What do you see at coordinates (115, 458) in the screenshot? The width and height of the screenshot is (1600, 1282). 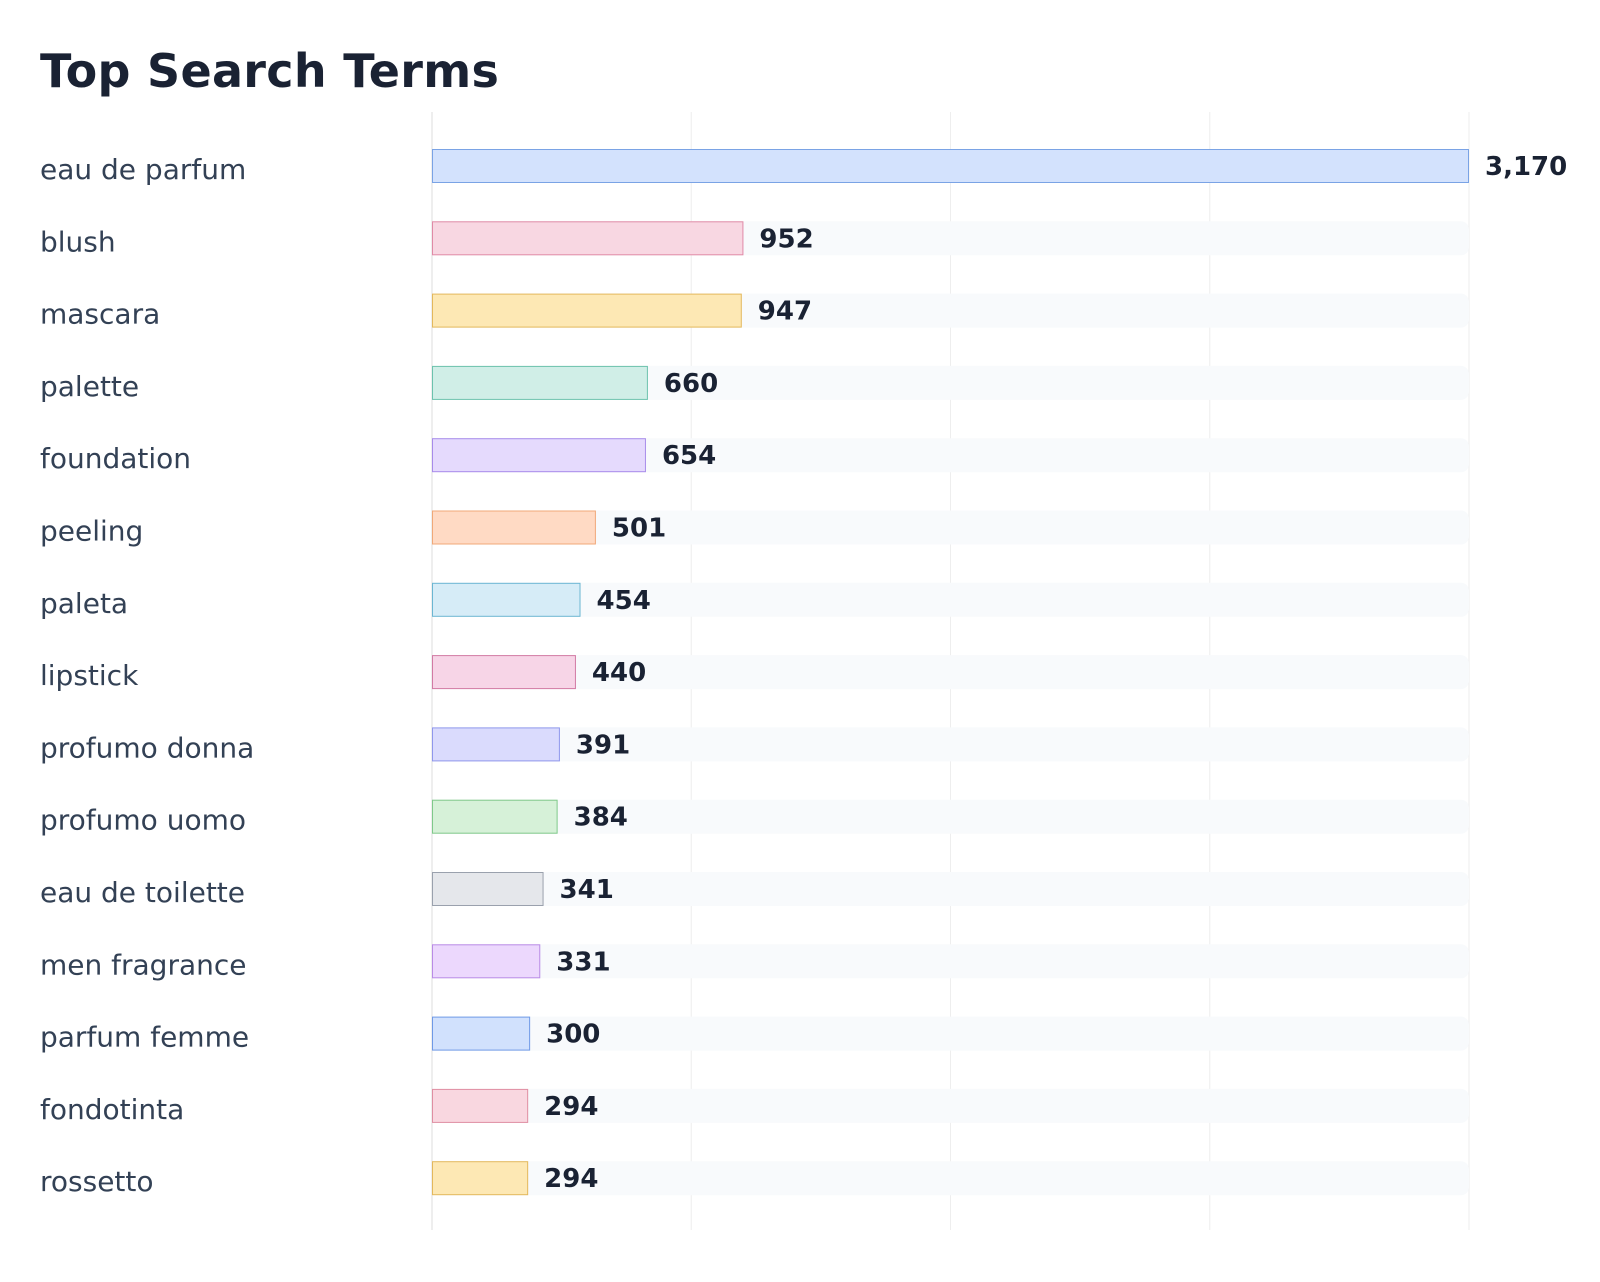 I see `category-label: foundation` at bounding box center [115, 458].